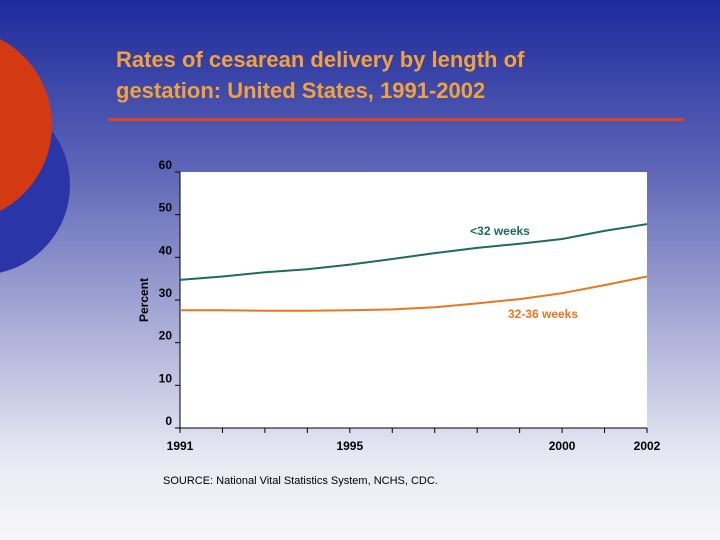 This screenshot has width=720, height=540. I want to click on y-tick-label: 50, so click(166, 208).